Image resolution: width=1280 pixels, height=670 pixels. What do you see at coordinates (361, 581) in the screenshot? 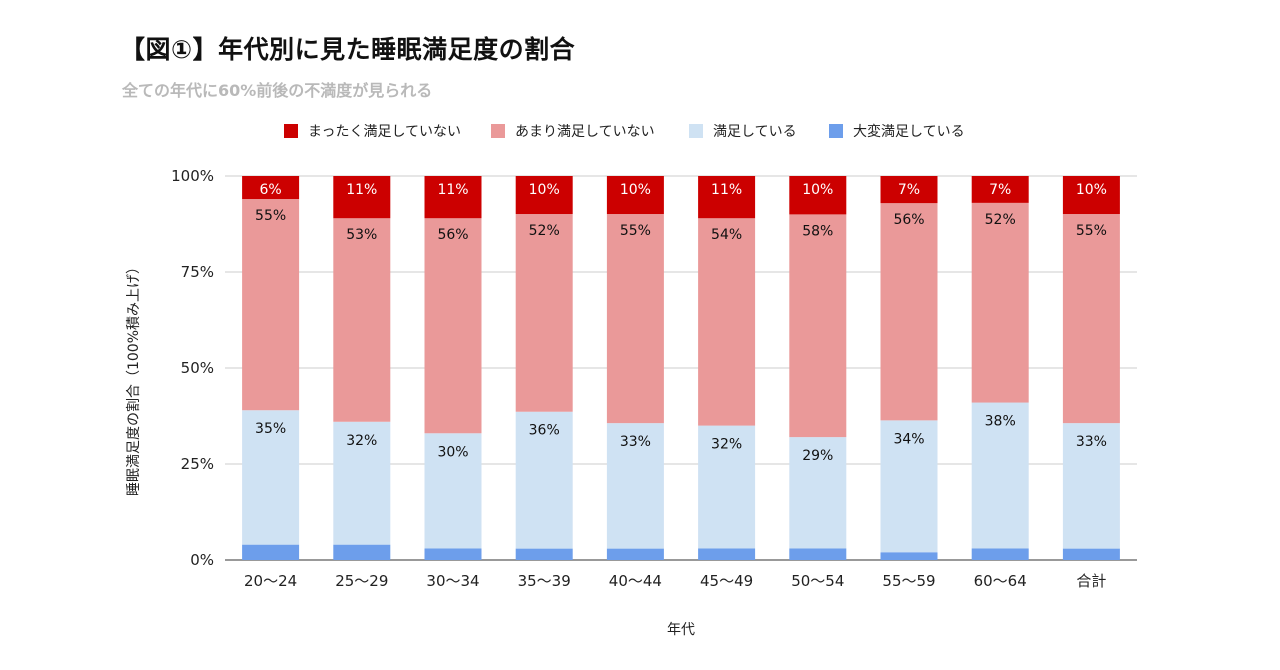
I see `x-tick-label: 25〜29` at bounding box center [361, 581].